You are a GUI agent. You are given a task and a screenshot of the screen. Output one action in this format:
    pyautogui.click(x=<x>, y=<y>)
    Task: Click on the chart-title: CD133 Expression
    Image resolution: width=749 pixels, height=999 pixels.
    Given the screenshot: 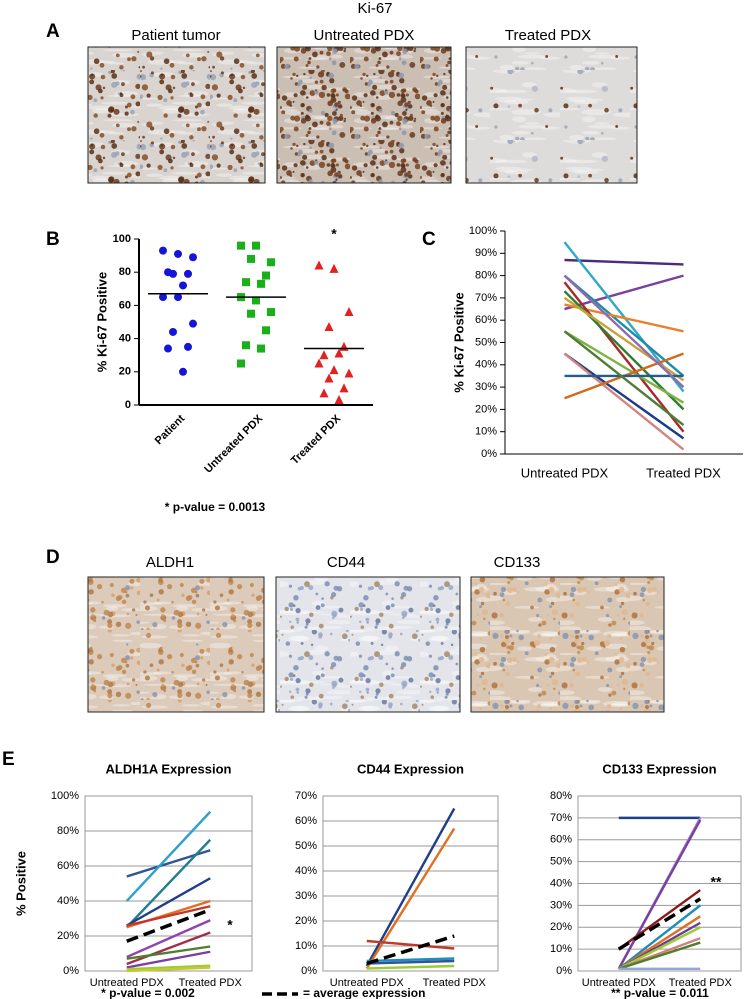 What is the action you would take?
    pyautogui.click(x=659, y=768)
    